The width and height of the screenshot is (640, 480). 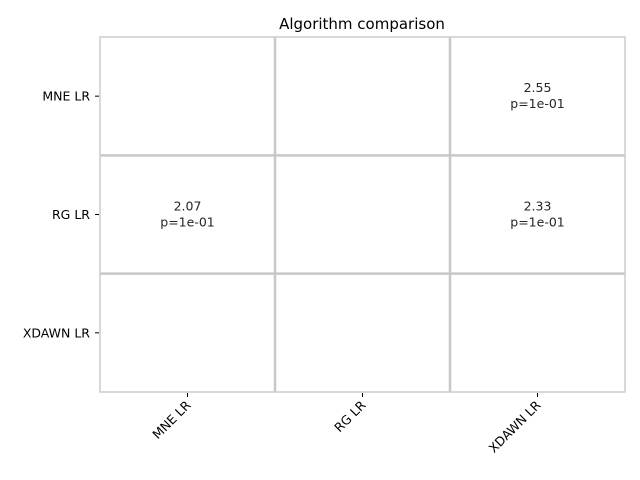 I want to click on y-axis: MNE LR RG LR XDAWN LR, so click(x=61, y=214).